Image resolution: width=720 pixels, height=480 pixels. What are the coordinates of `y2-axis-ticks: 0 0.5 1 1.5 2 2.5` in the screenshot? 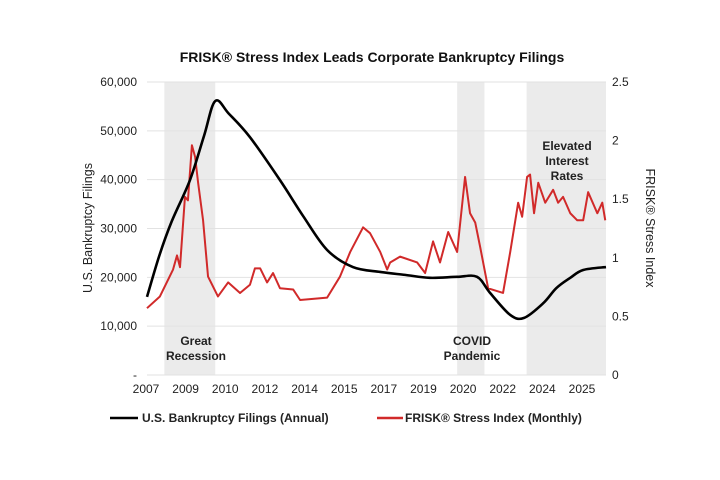 It's located at (620, 228).